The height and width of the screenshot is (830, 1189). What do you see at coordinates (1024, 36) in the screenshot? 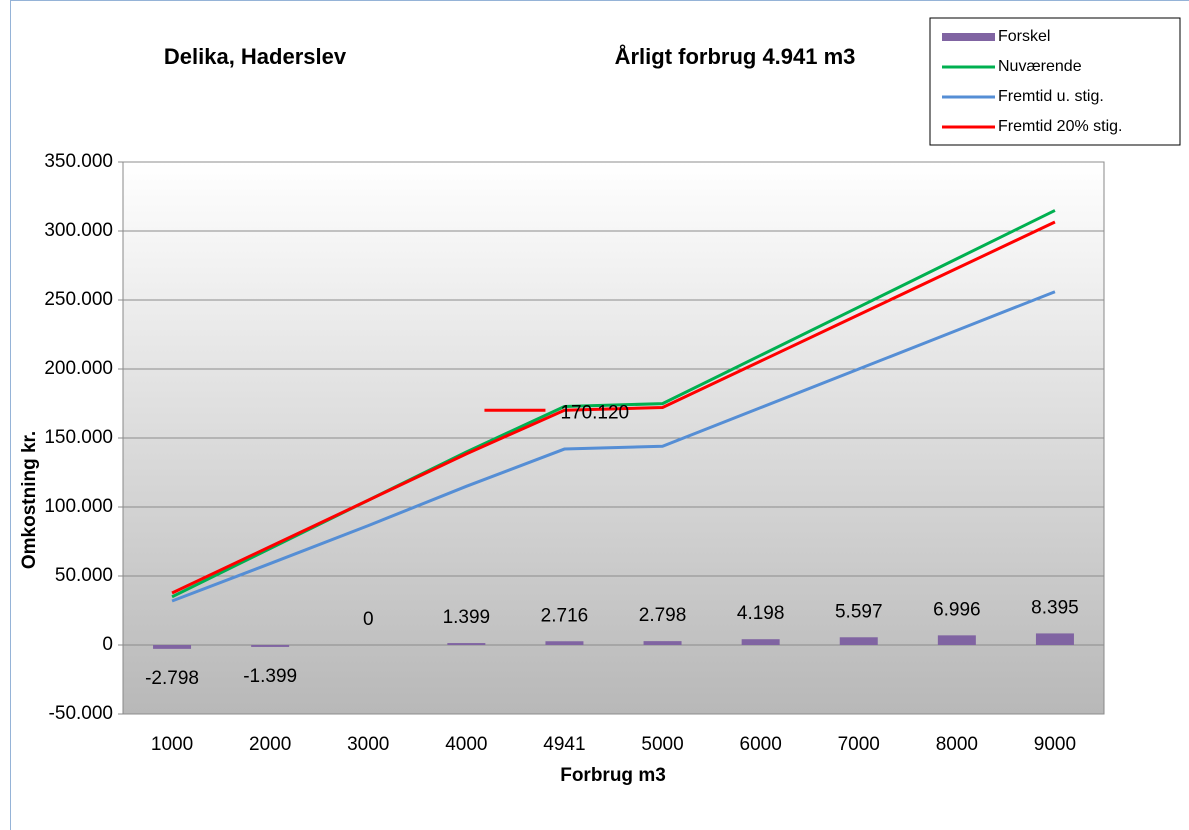
I see `legend-label: Forskel` at bounding box center [1024, 36].